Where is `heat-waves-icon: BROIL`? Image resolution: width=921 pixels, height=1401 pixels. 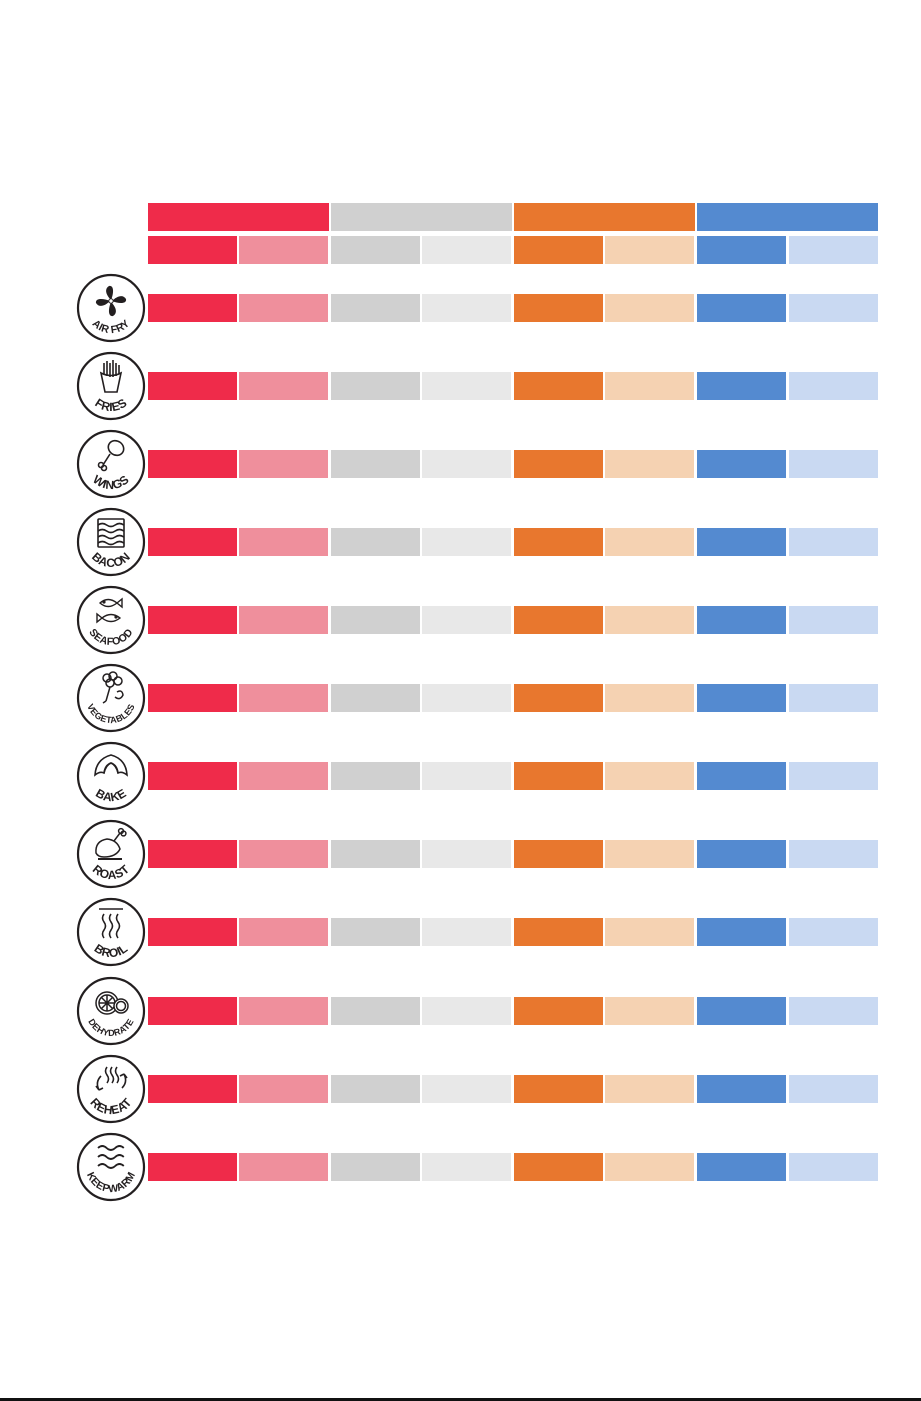 heat-waves-icon: BROIL is located at coordinates (111, 932).